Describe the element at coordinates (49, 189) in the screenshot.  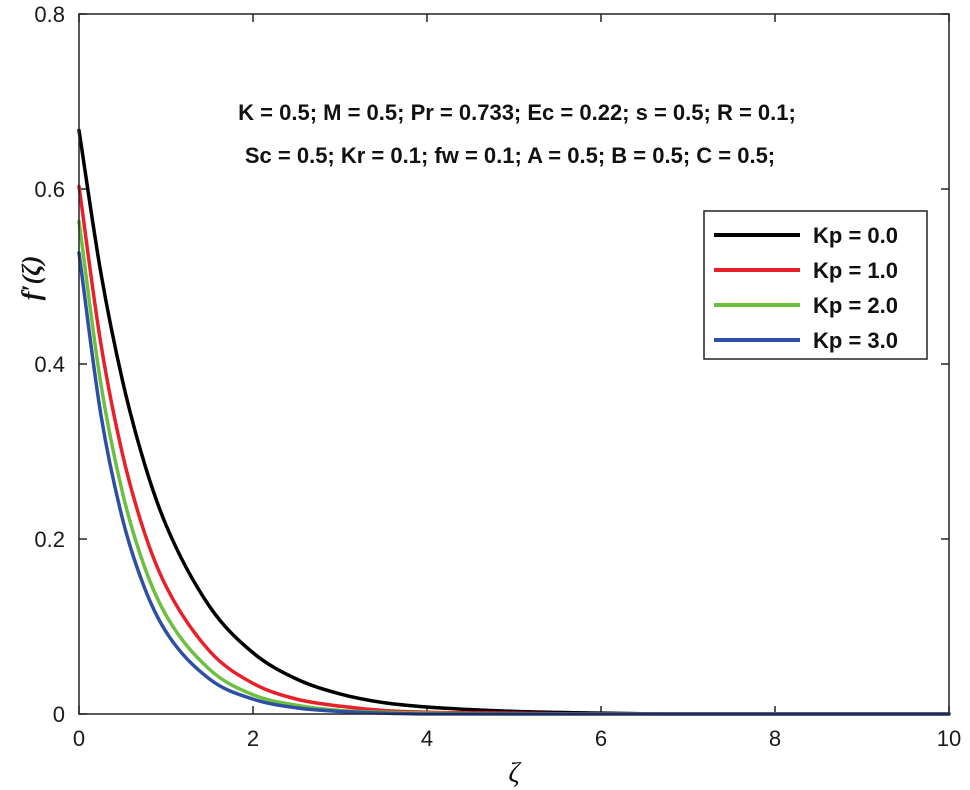
I see `y-tick-label: 0.6` at that location.